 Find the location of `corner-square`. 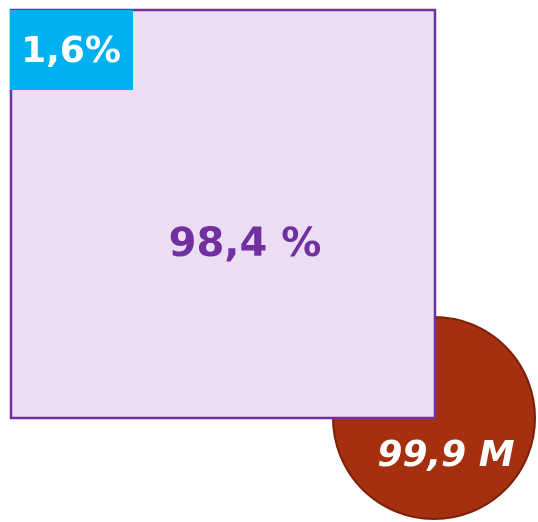

corner-square is located at coordinates (71, 50).